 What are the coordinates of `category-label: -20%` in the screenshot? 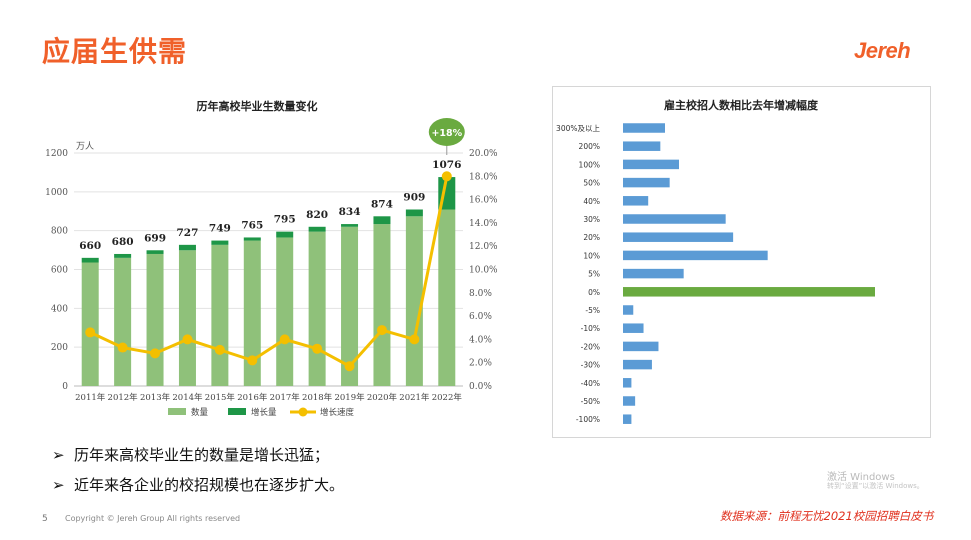 It's located at (590, 346).